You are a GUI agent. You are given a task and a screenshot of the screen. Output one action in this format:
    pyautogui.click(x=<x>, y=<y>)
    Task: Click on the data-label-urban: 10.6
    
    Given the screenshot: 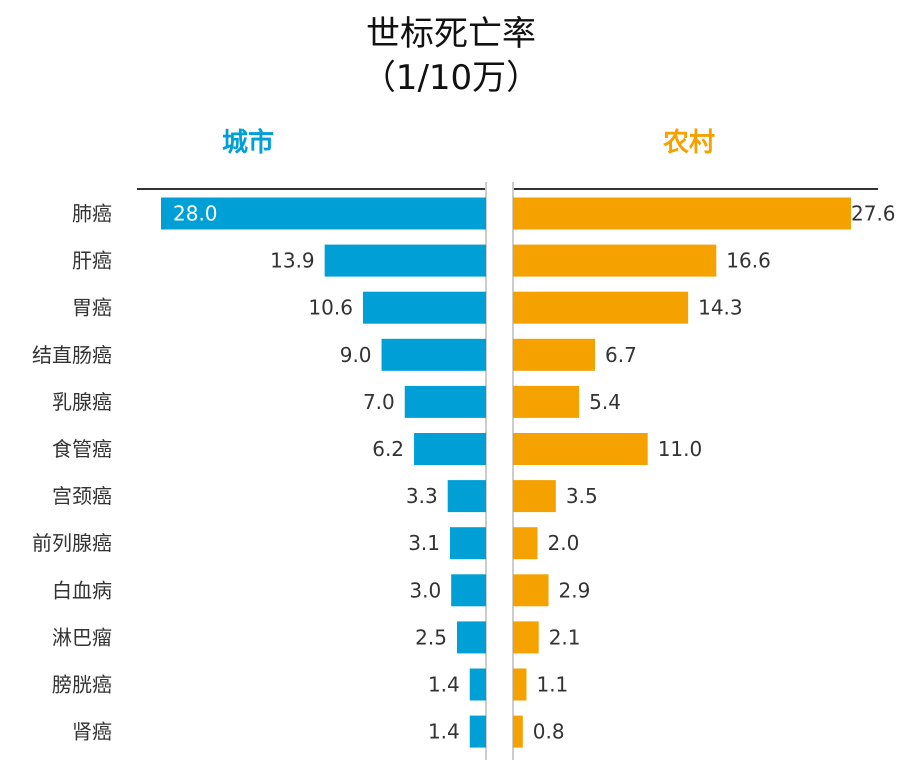 What is the action you would take?
    pyautogui.click(x=330, y=308)
    